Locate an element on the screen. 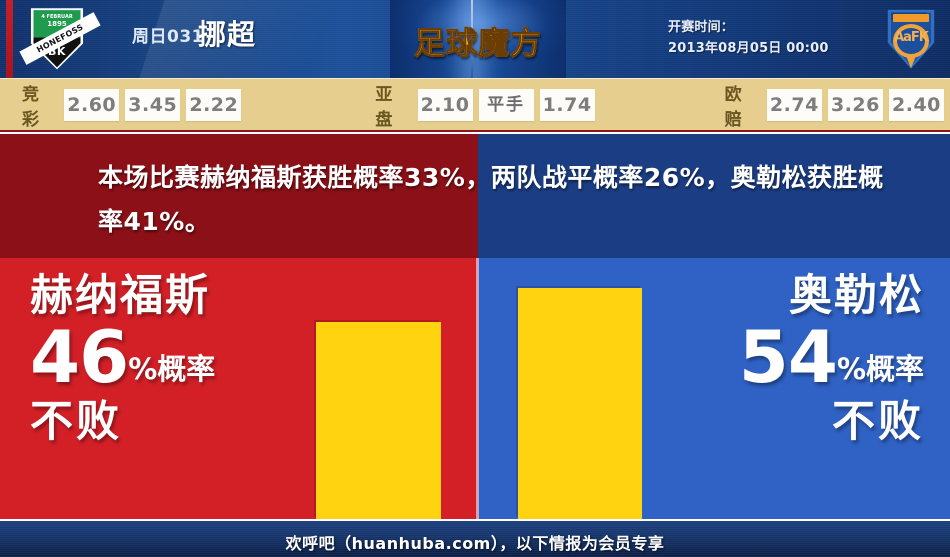 The height and width of the screenshot is (557, 950). kickoff-label: 开赛时间： is located at coordinates (701, 27).